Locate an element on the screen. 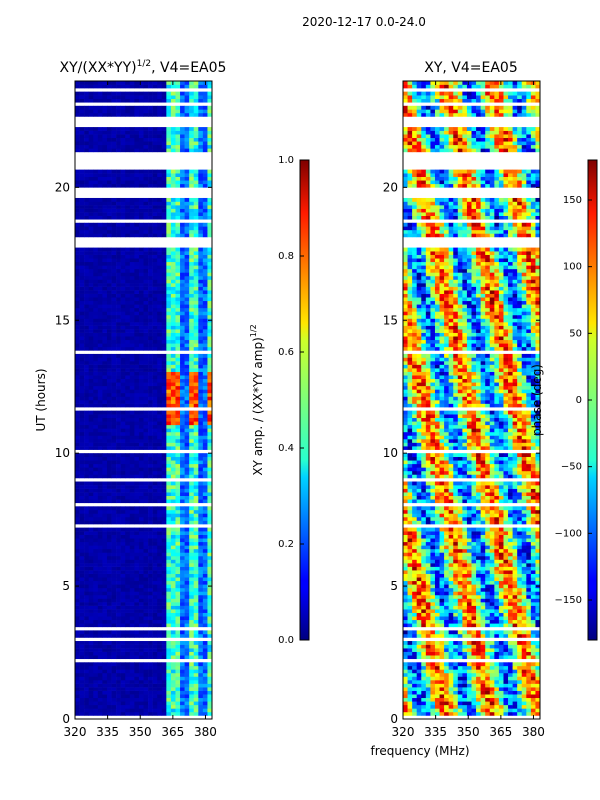  colorbar1-tick-label: 1.0 is located at coordinates (286, 160).